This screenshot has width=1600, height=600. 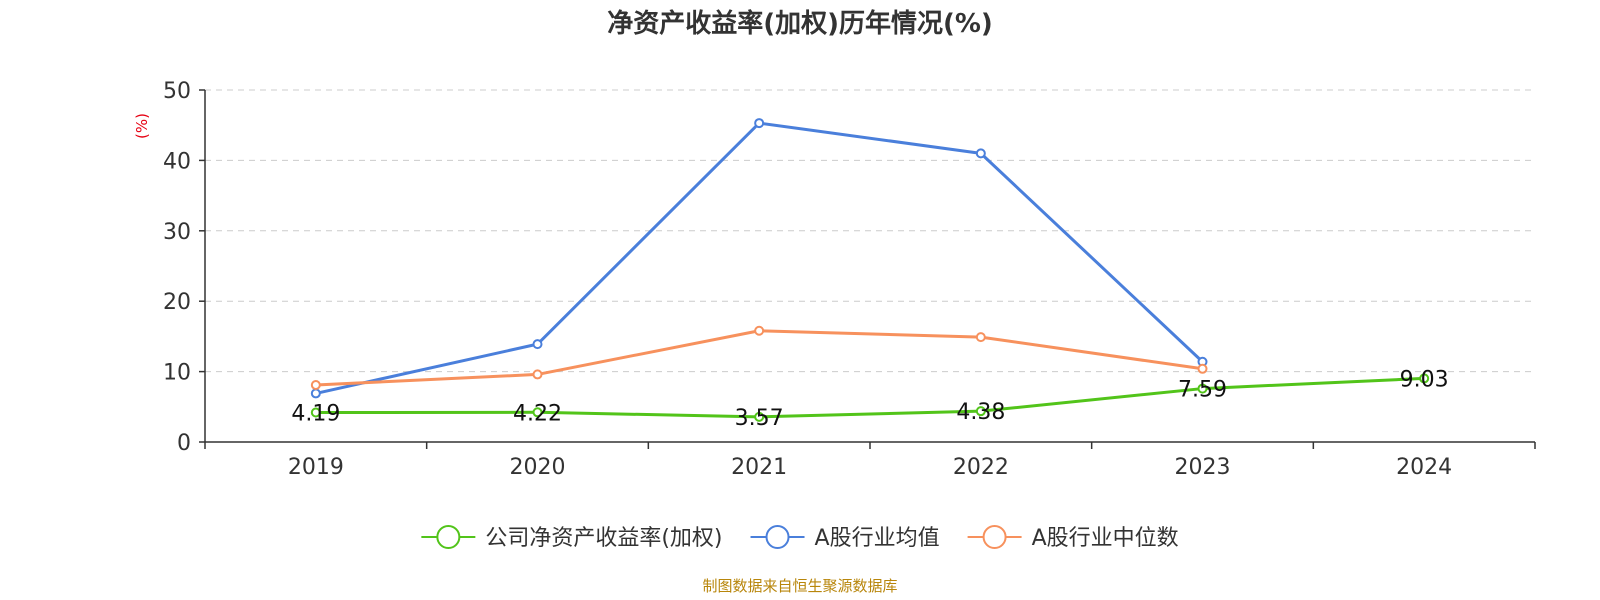 I want to click on y-tick-label: 40, so click(x=177, y=161).